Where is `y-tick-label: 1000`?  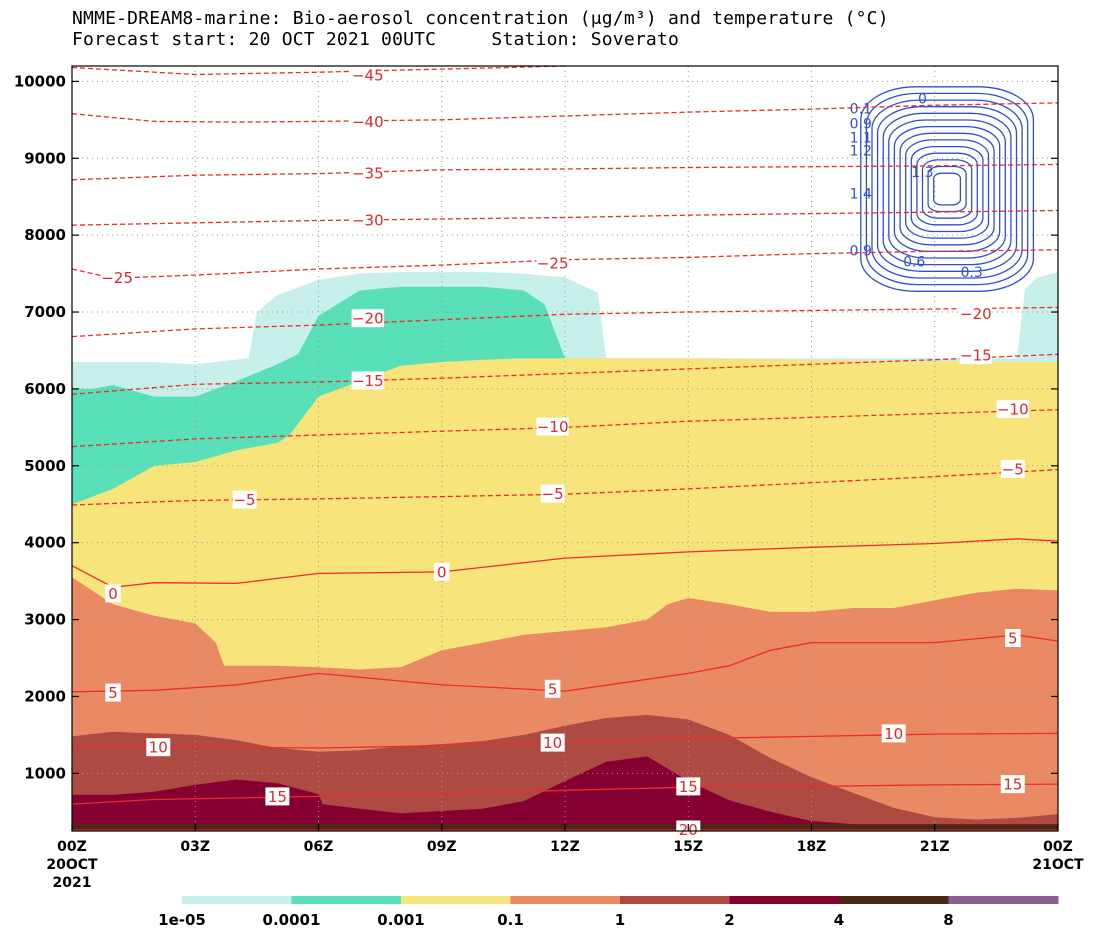
y-tick-label: 1000 is located at coordinates (45, 773).